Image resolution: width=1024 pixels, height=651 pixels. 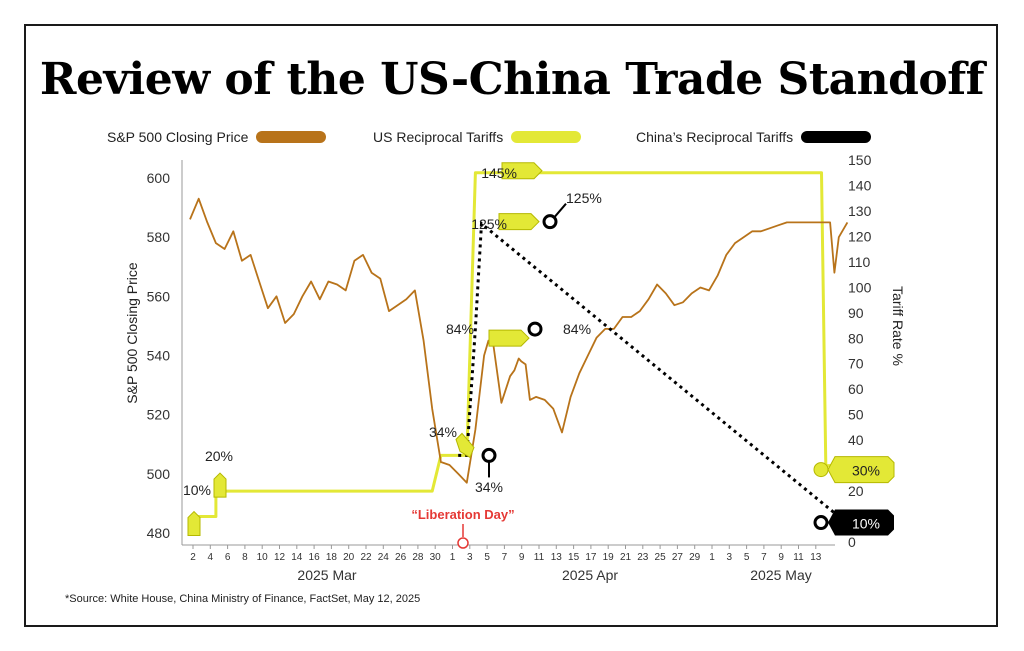 I want to click on us-marker-125-tag, so click(x=519, y=222).